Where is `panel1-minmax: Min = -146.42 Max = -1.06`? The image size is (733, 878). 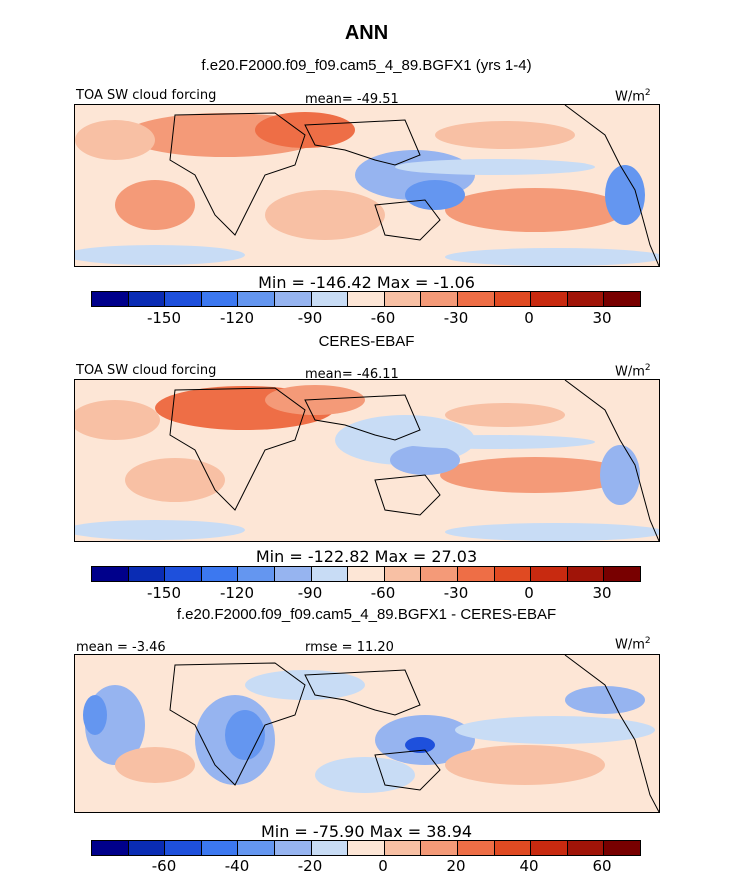
panel1-minmax: Min = -146.42 Max = -1.06 is located at coordinates (366, 282).